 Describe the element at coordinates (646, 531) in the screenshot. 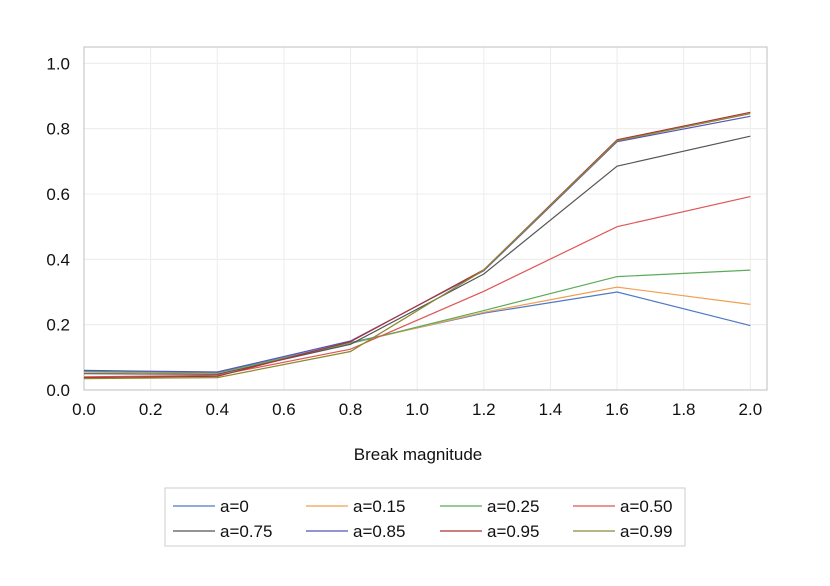

I see `legend-label-a-0-99: a=0.99` at that location.